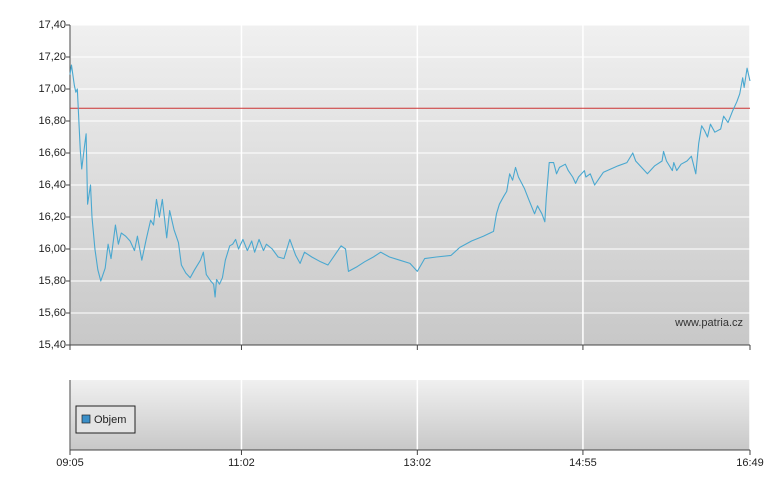 The image size is (780, 490). Describe the element at coordinates (418, 463) in the screenshot. I see `x-tick-label: 13:02` at that location.